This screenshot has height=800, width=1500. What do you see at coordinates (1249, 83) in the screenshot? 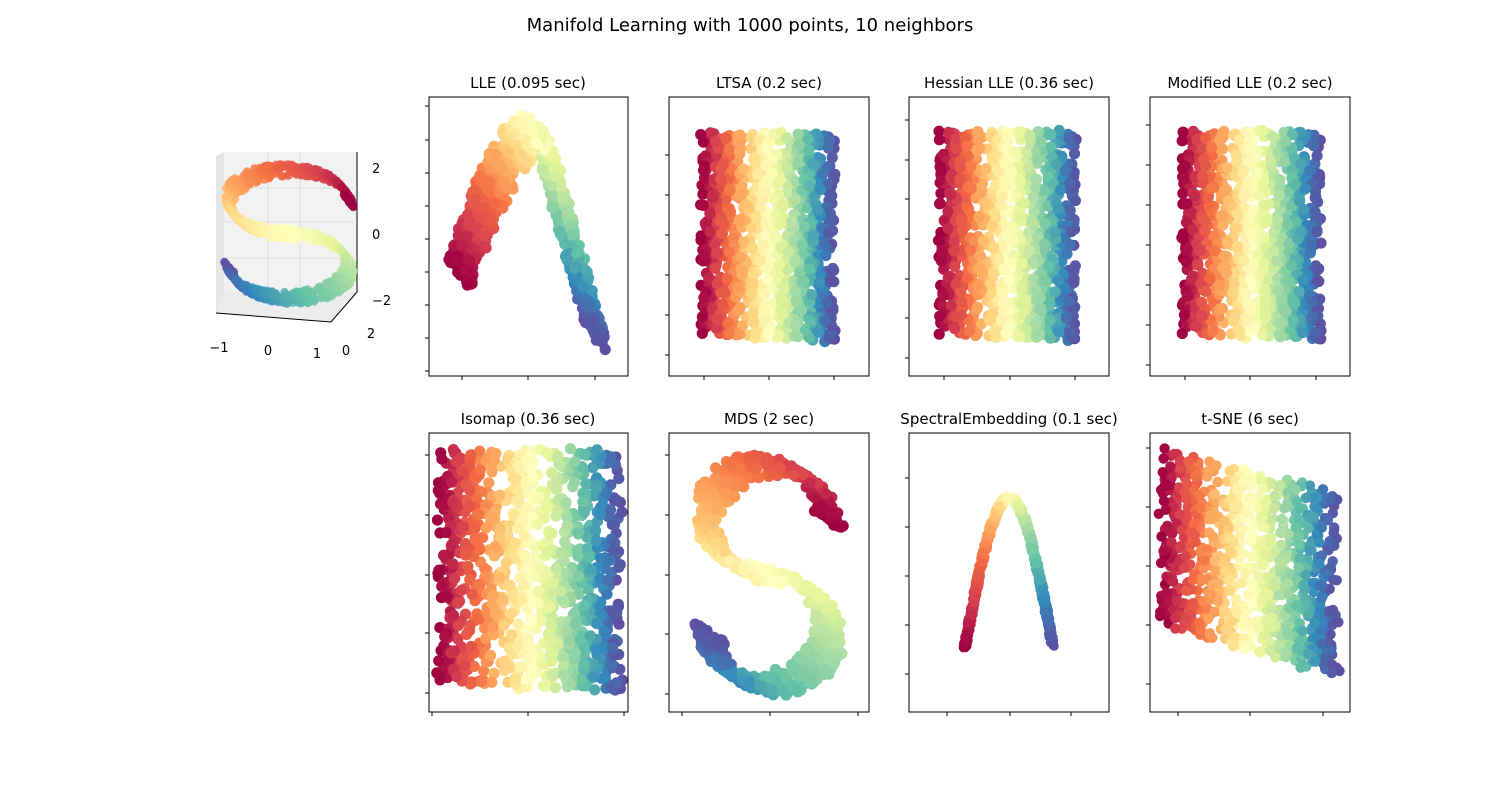
I see `modified-lle-title: Modified LLE (0.2 sec)` at bounding box center [1249, 83].